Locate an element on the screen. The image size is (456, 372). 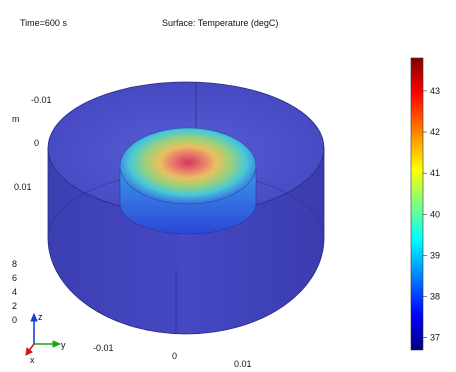
colorbar-tick-label: 37 is located at coordinates (435, 338).